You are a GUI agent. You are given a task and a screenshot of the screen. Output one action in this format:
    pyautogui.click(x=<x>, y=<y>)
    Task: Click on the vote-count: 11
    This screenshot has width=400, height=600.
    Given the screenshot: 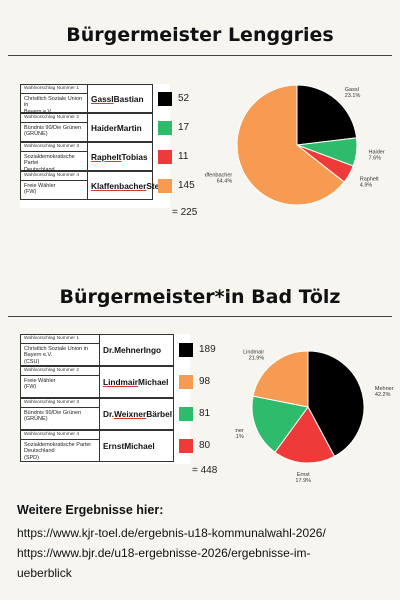 What is the action you would take?
    pyautogui.click(x=183, y=156)
    